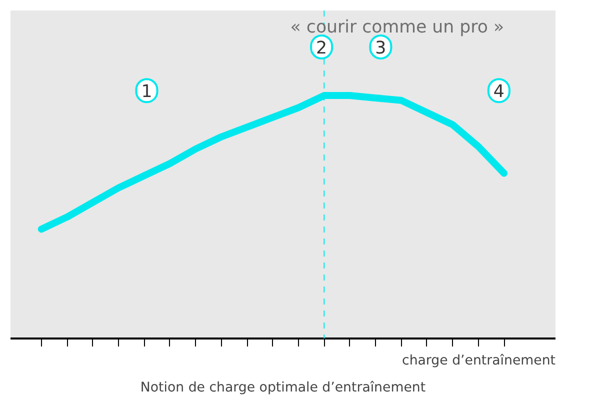 The width and height of the screenshot is (600, 400). What do you see at coordinates (380, 48) in the screenshot?
I see `text: 3` at bounding box center [380, 48].